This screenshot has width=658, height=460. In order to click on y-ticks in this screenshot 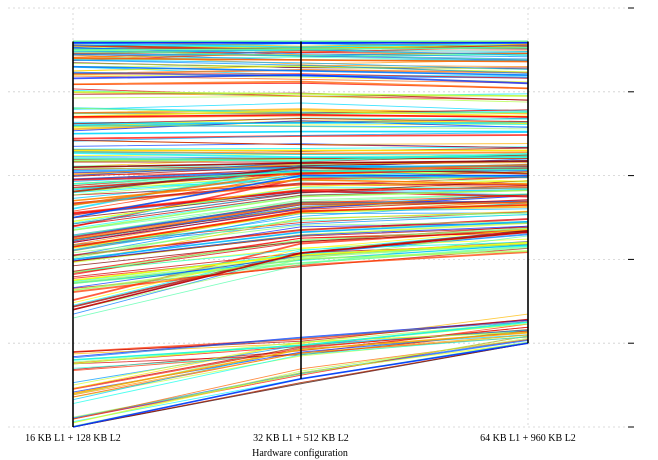, I will do `click(631, 217)`.